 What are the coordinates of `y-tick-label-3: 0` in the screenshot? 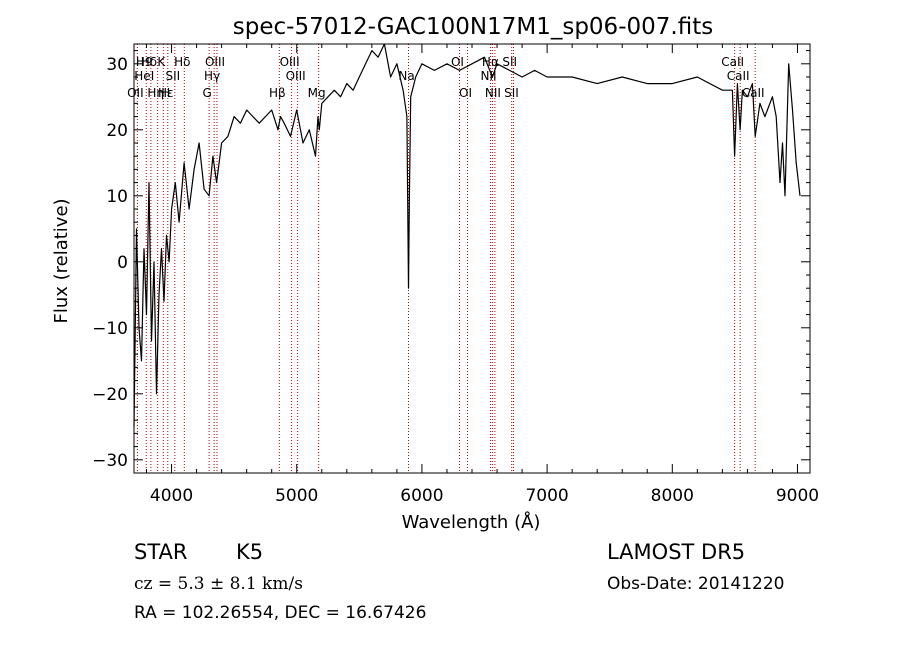 It's located at (122, 263).